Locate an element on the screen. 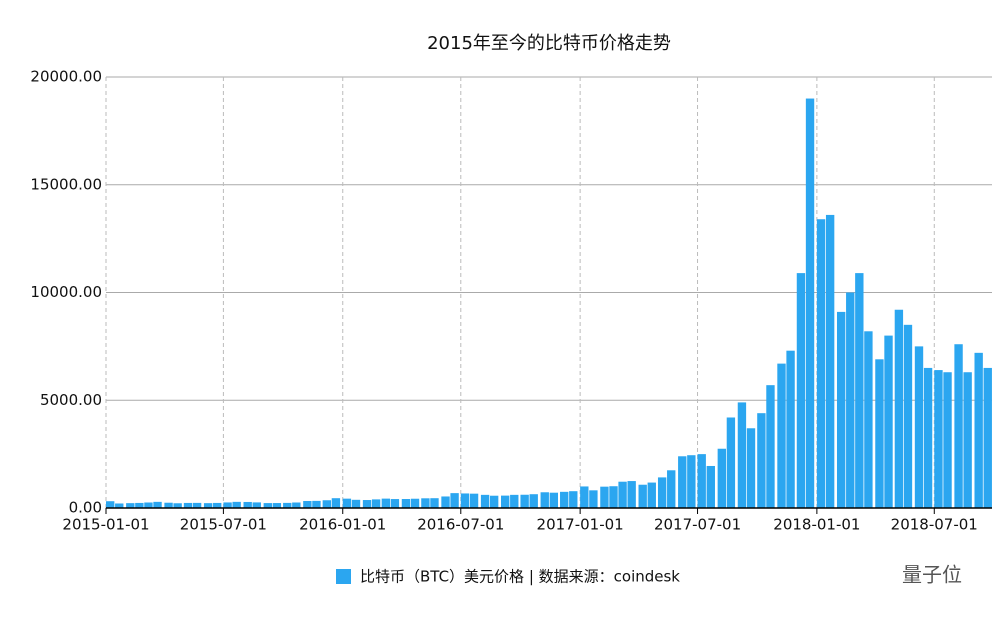 Image resolution: width=1000 pixels, height=617 pixels. y-tick-label: 10000.00 is located at coordinates (66, 292).